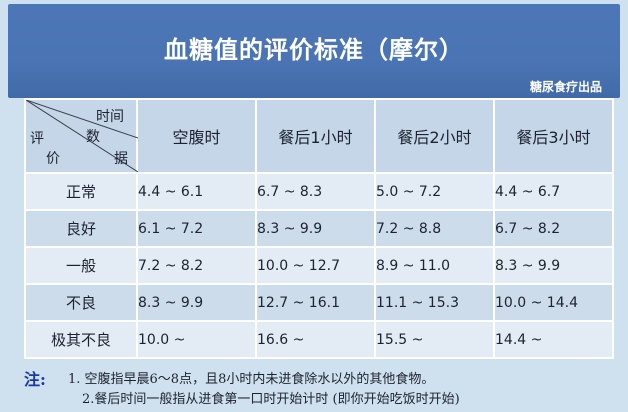 This screenshot has height=412, width=628. What do you see at coordinates (35, 379) in the screenshot?
I see `notes-label: 注:` at bounding box center [35, 379].